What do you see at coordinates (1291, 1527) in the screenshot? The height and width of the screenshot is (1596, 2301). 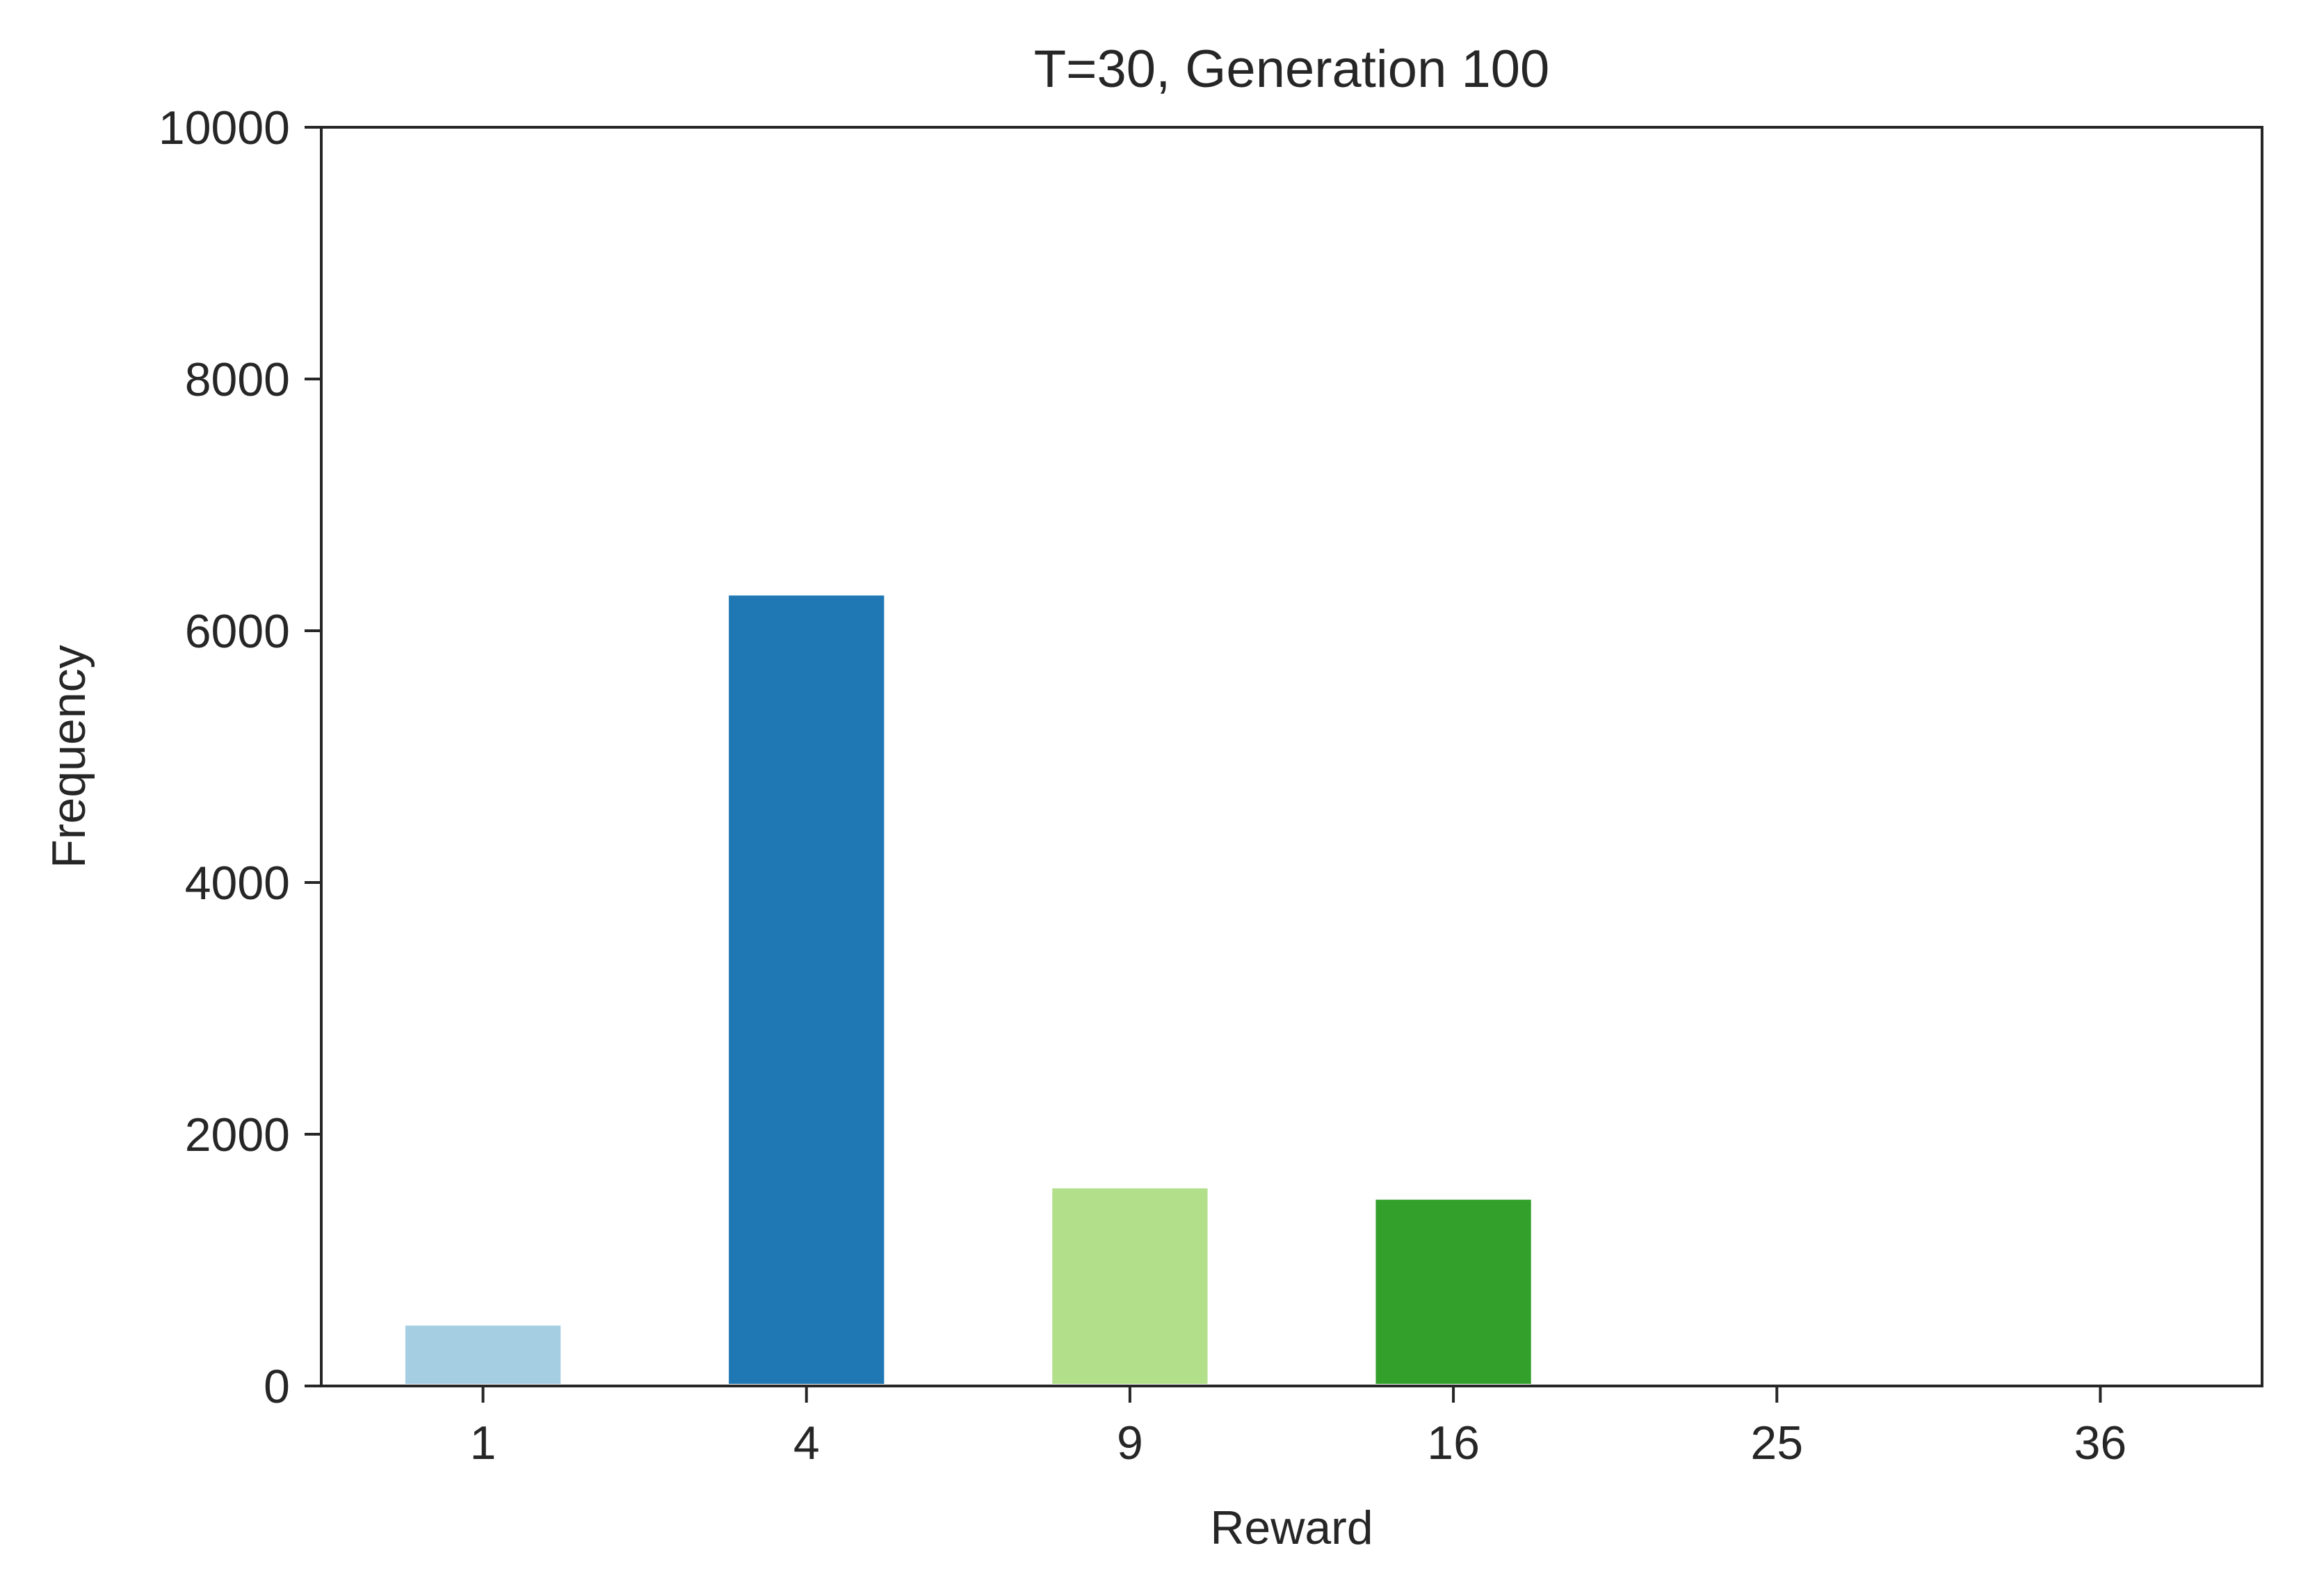 I see `x-axis-label: Reward` at bounding box center [1291, 1527].